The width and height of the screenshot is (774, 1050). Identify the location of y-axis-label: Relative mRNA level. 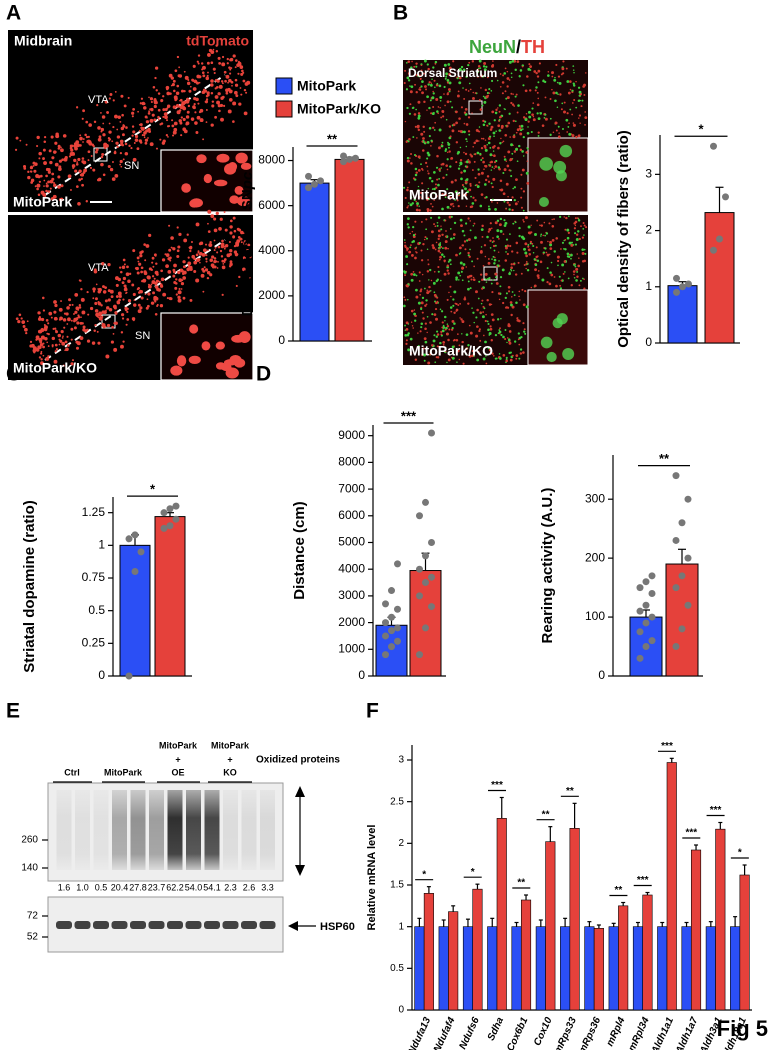
(372, 878).